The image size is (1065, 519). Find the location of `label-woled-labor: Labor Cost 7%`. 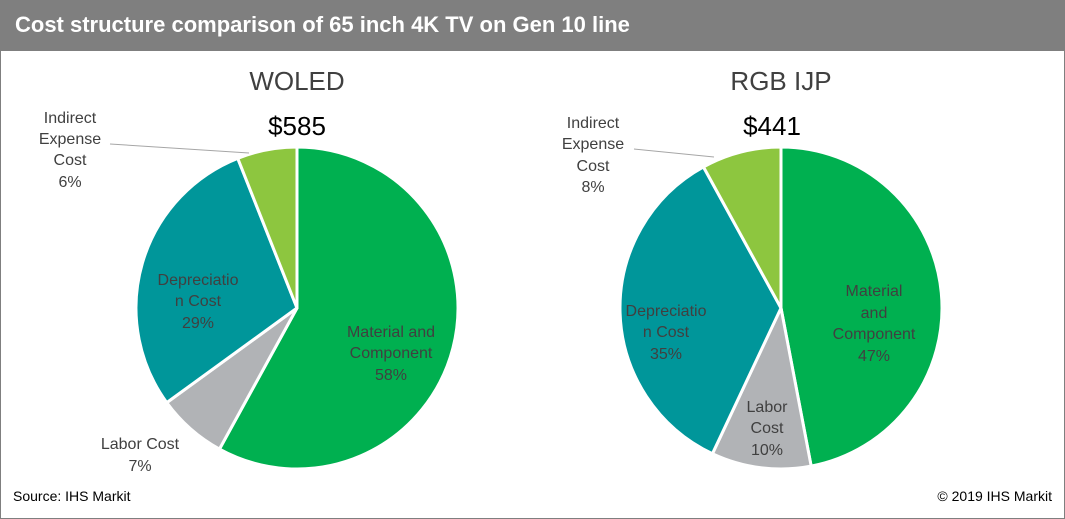

label-woled-labor: Labor Cost 7% is located at coordinates (140, 455).